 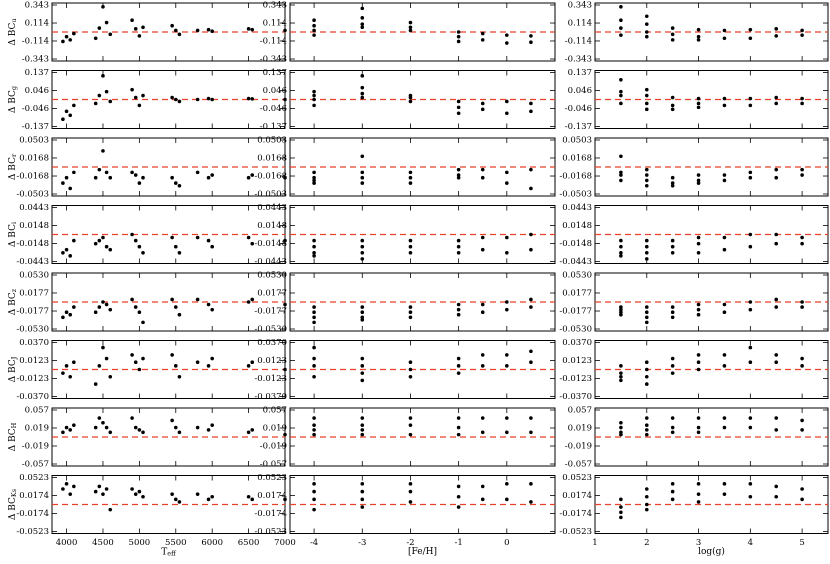 What do you see at coordinates (750, 543) in the screenshot?
I see `x-tick-label: 4` at bounding box center [750, 543].